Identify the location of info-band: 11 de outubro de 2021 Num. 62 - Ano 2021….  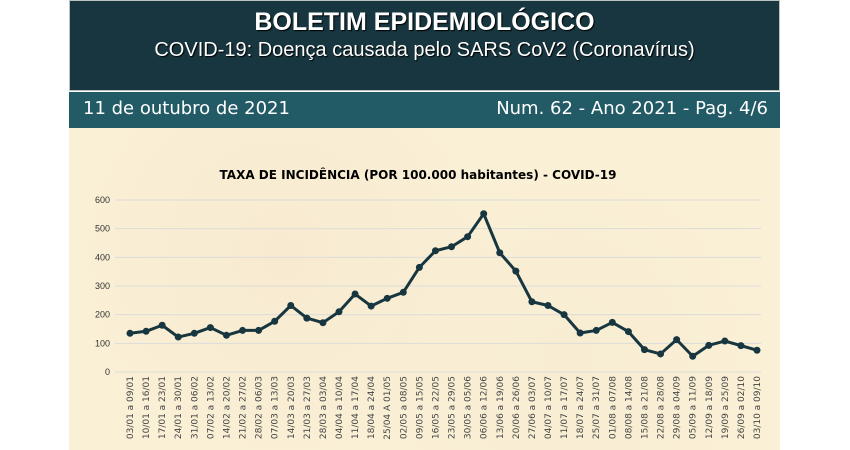
(424, 110).